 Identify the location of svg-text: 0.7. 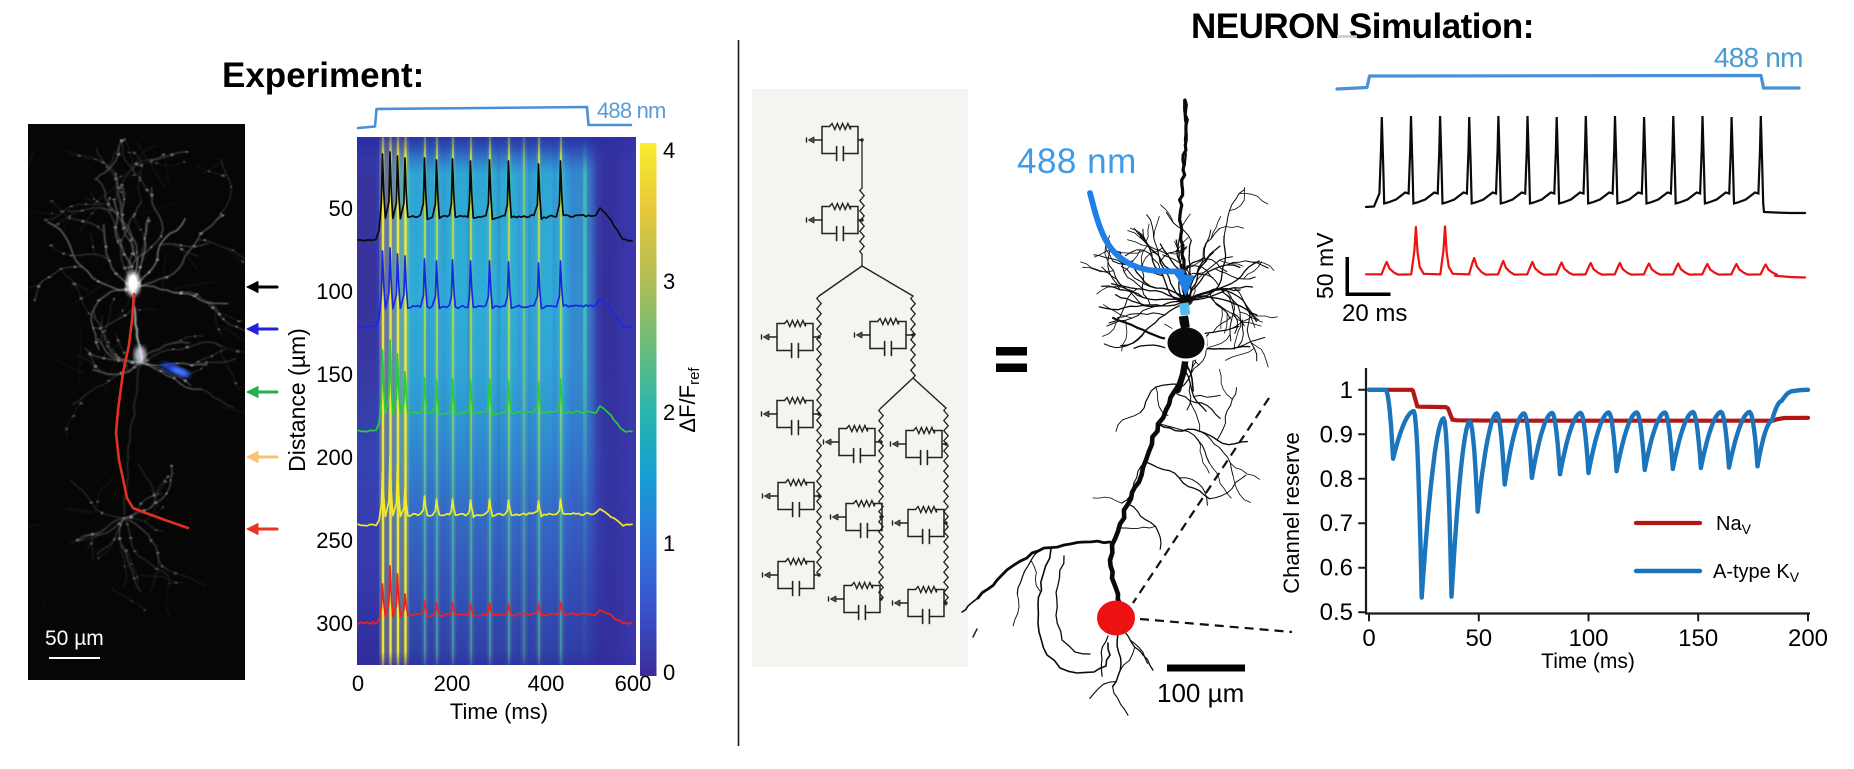
(1336, 523).